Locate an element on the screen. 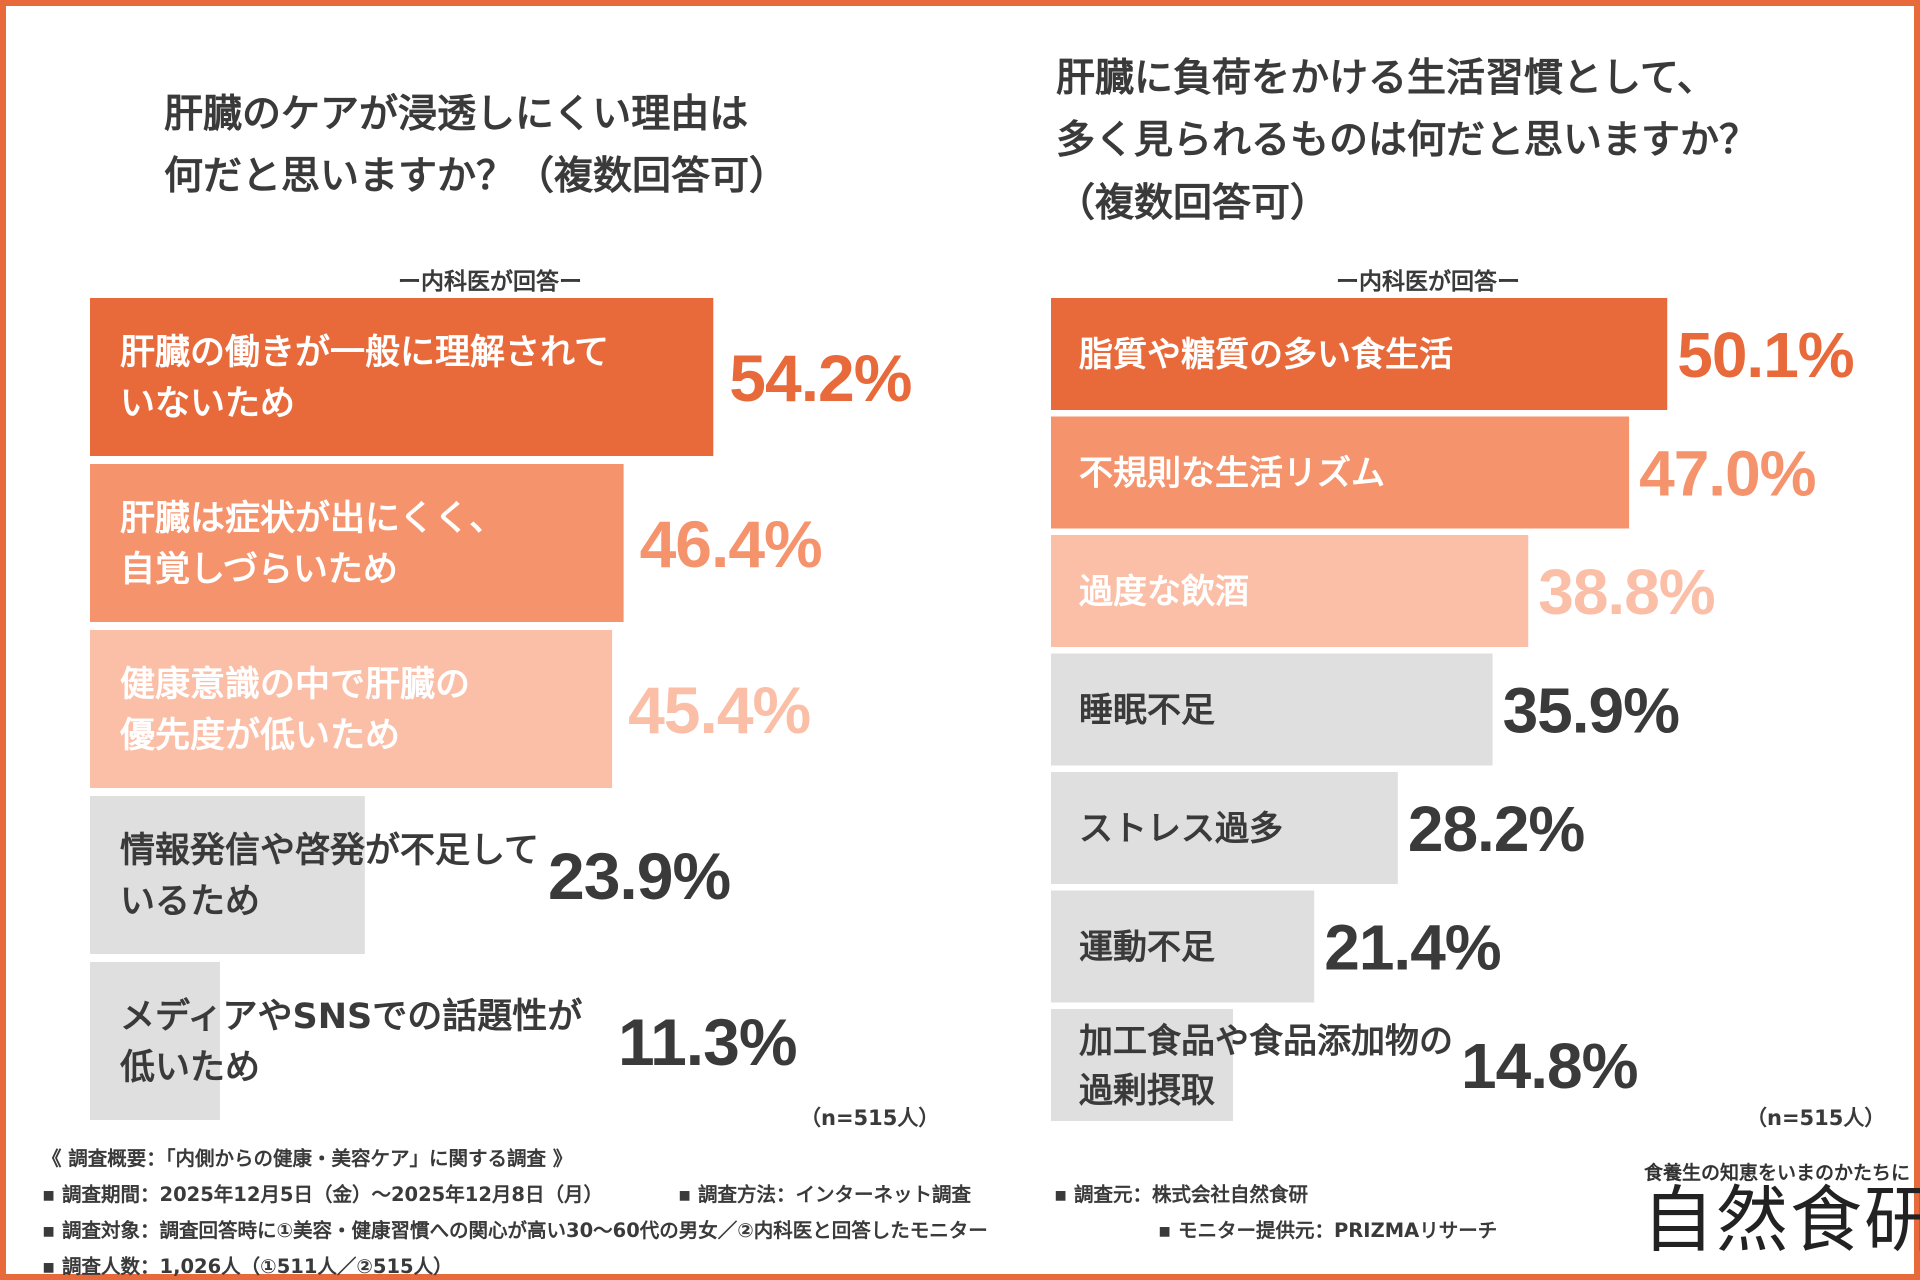  category-label-2-line-1: 肝臓は症状が出にくく、 is located at coordinates (312, 519).